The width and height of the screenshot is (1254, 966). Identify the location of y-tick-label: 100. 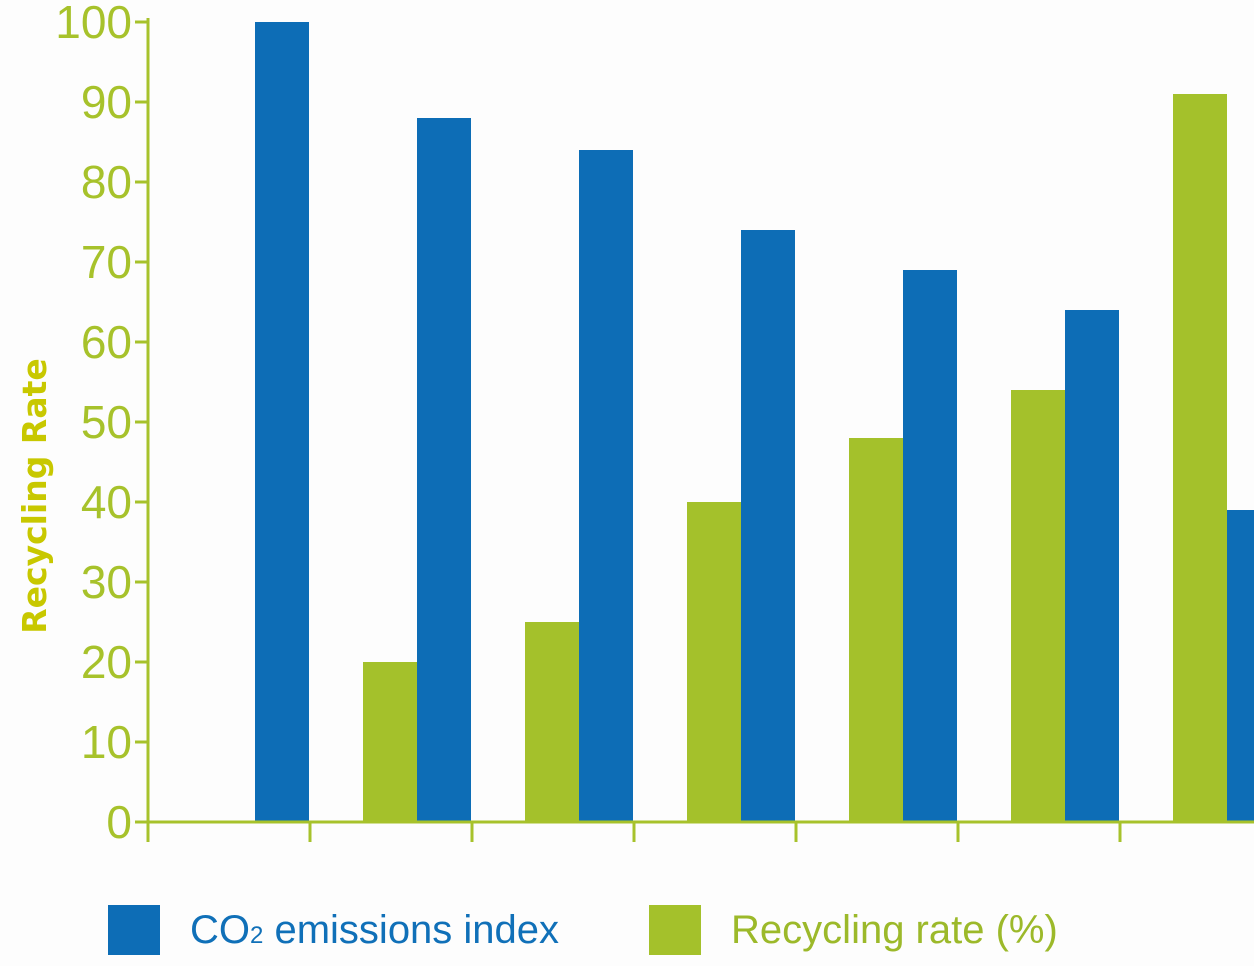
(93, 24).